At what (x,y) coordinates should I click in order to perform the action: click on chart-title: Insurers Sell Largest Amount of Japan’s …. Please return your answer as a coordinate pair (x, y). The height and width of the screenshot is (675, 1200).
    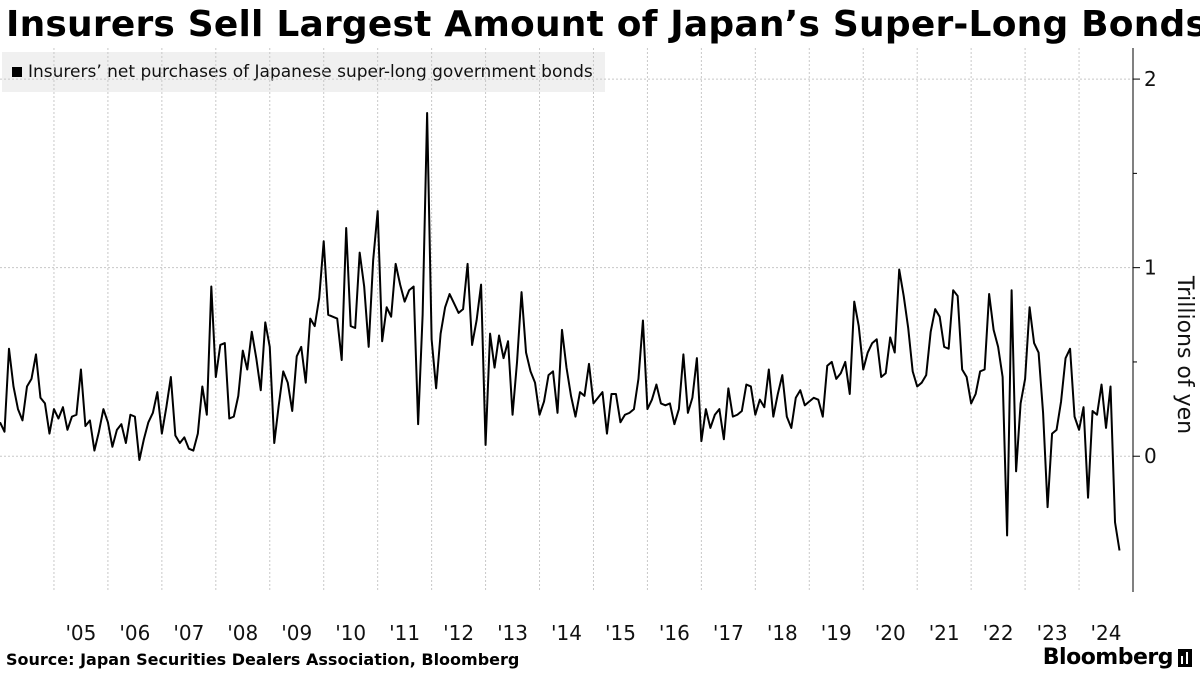
    Looking at the image, I should click on (603, 24).